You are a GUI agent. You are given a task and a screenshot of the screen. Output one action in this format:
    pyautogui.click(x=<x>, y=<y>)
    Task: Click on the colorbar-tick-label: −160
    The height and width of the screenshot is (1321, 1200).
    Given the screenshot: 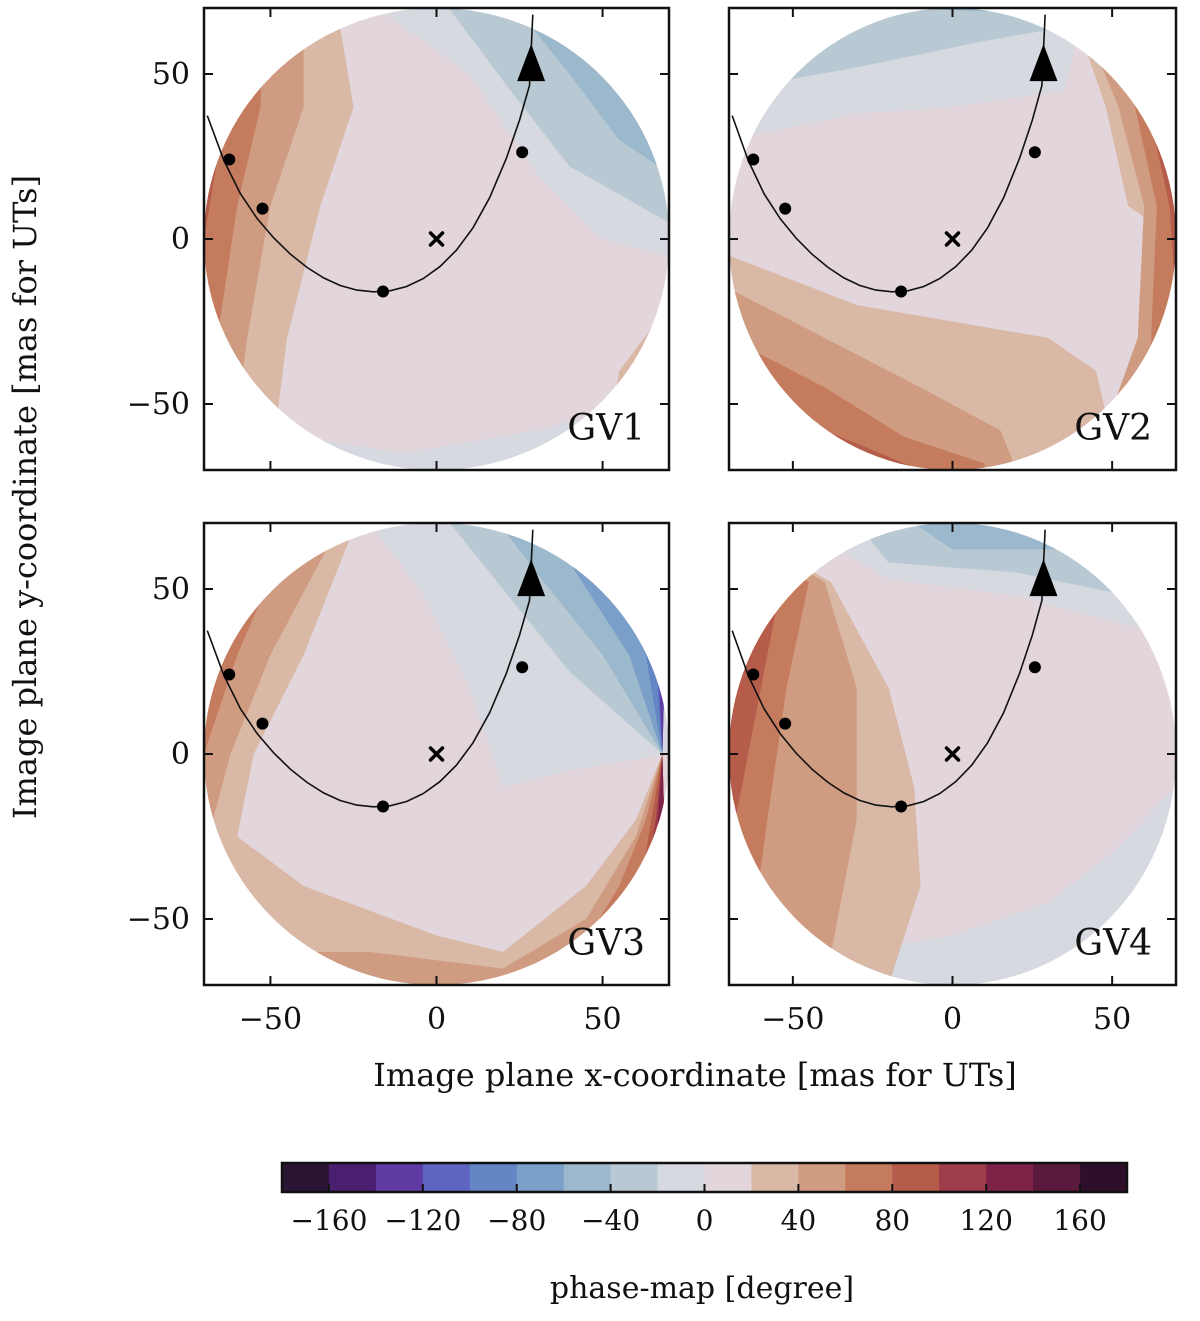 What is the action you would take?
    pyautogui.click(x=328, y=1220)
    